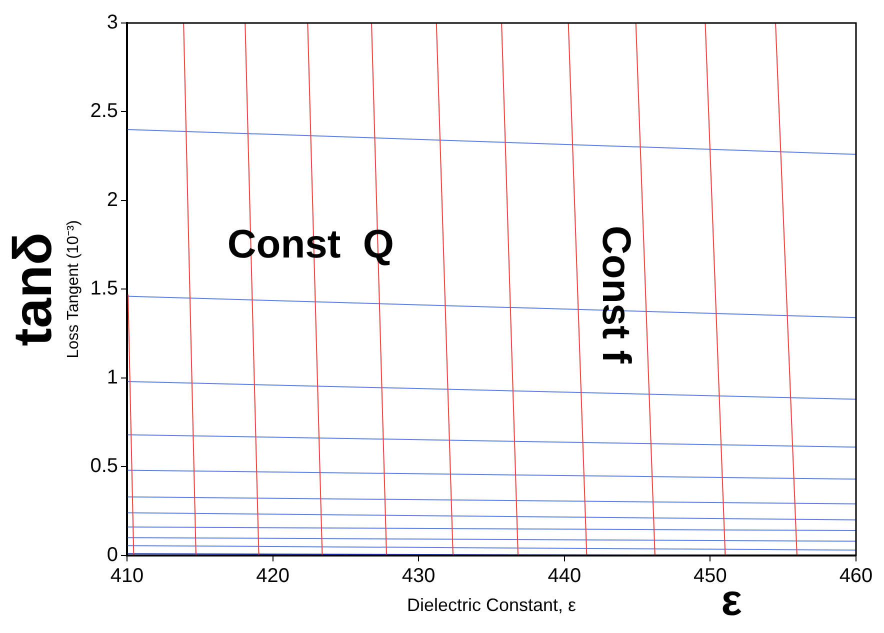 The height and width of the screenshot is (633, 884). What do you see at coordinates (112, 199) in the screenshot?
I see `y-tick-label: 2` at bounding box center [112, 199].